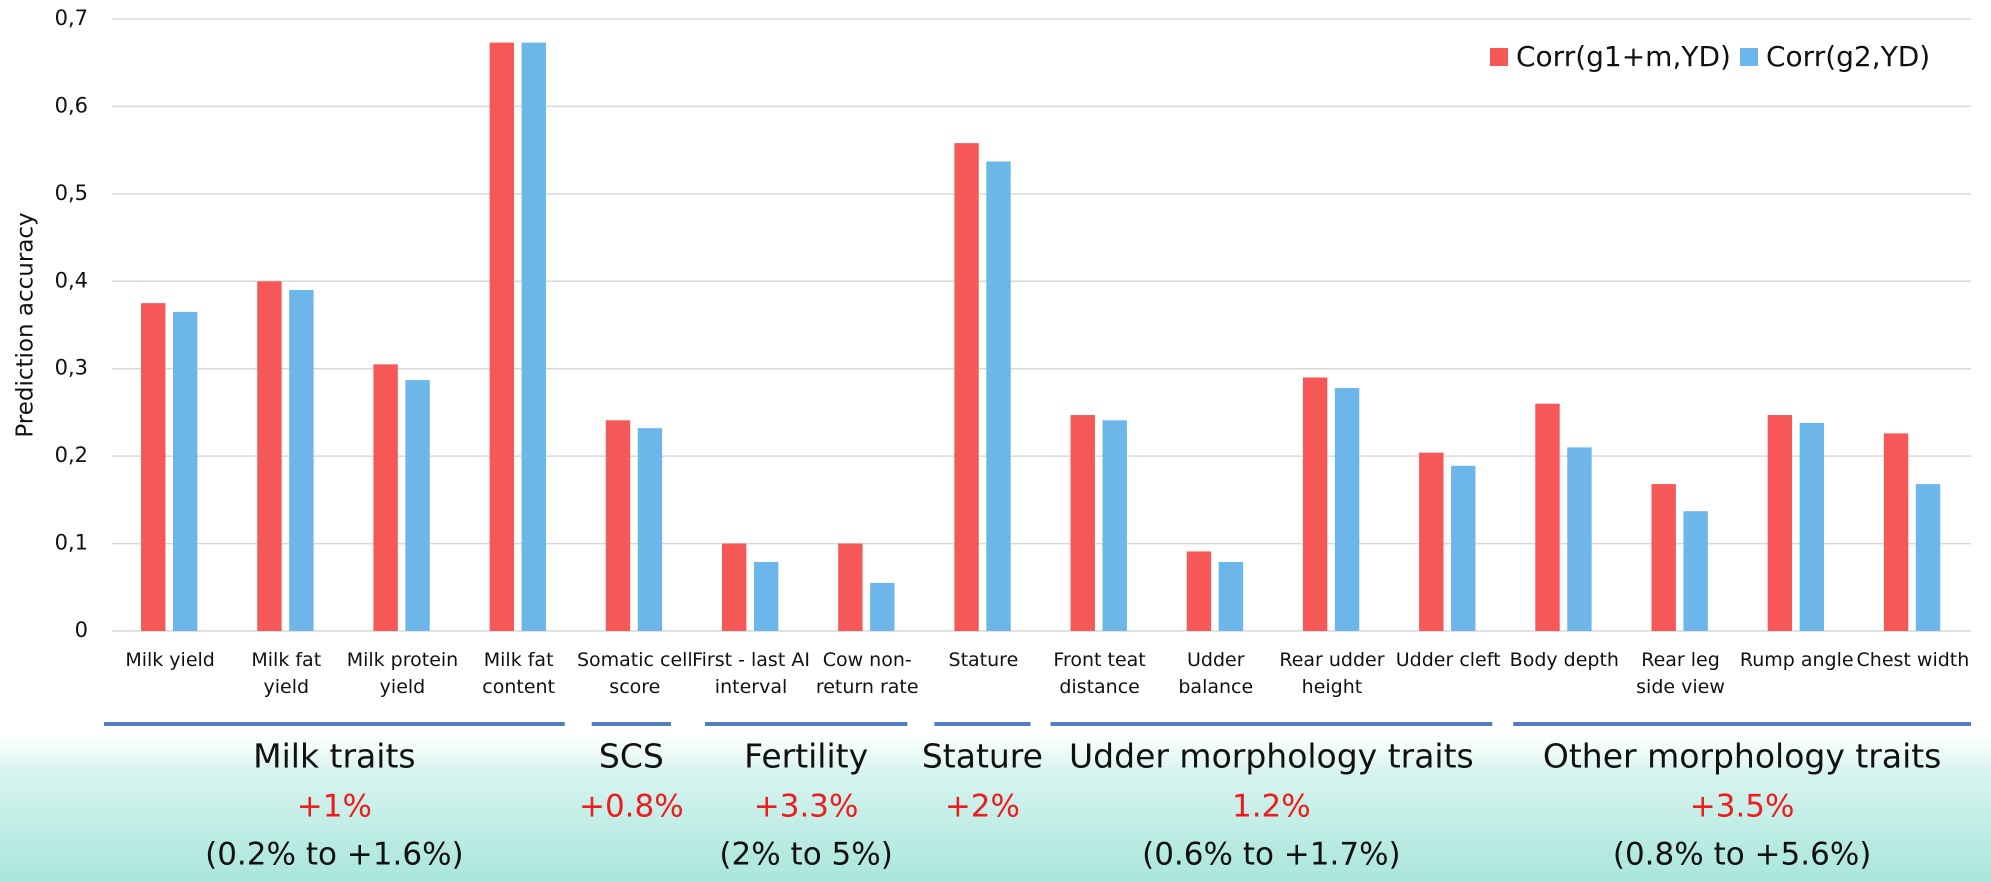 The image size is (1991, 882). I want to click on x-tick-label: Chest width, so click(1913, 660).